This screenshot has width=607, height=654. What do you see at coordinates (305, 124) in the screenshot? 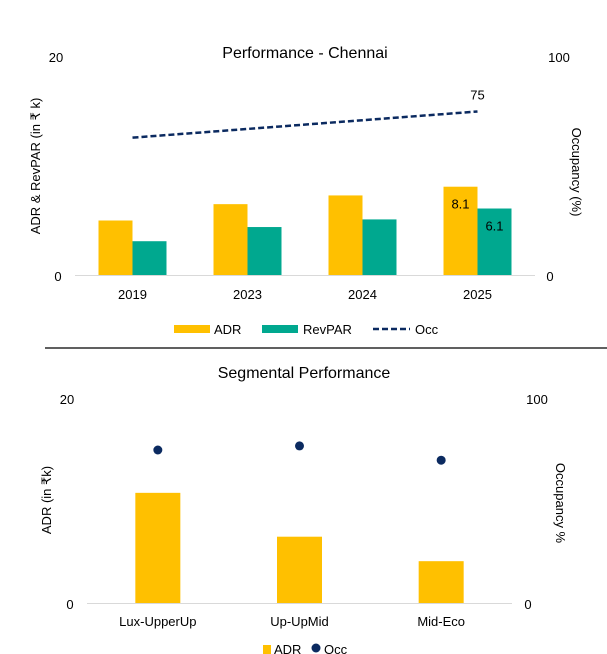
I see `line-occ` at bounding box center [305, 124].